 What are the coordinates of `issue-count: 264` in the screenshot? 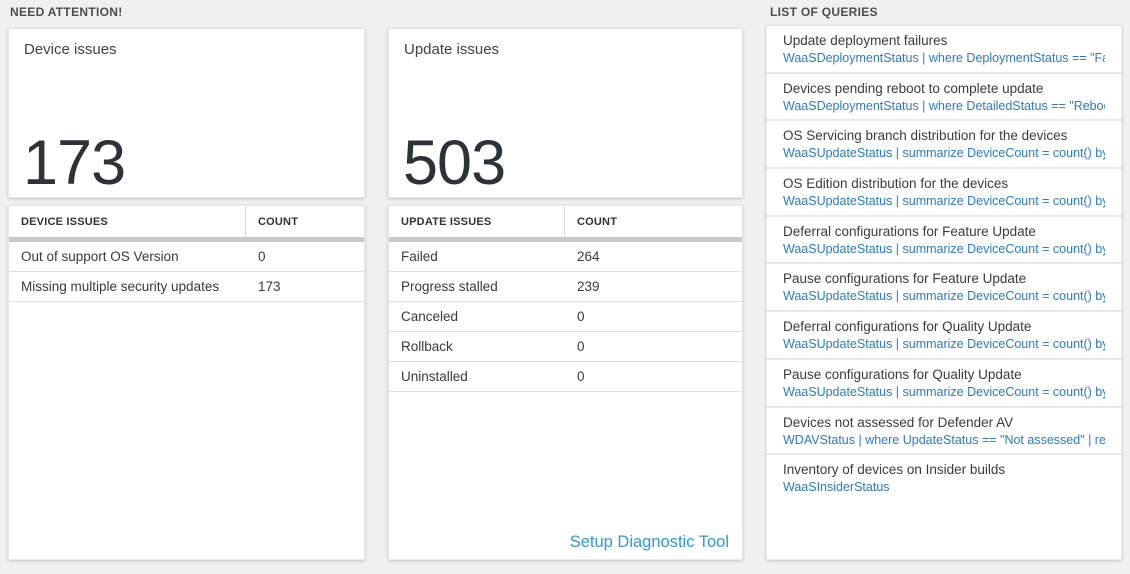 It's located at (588, 256).